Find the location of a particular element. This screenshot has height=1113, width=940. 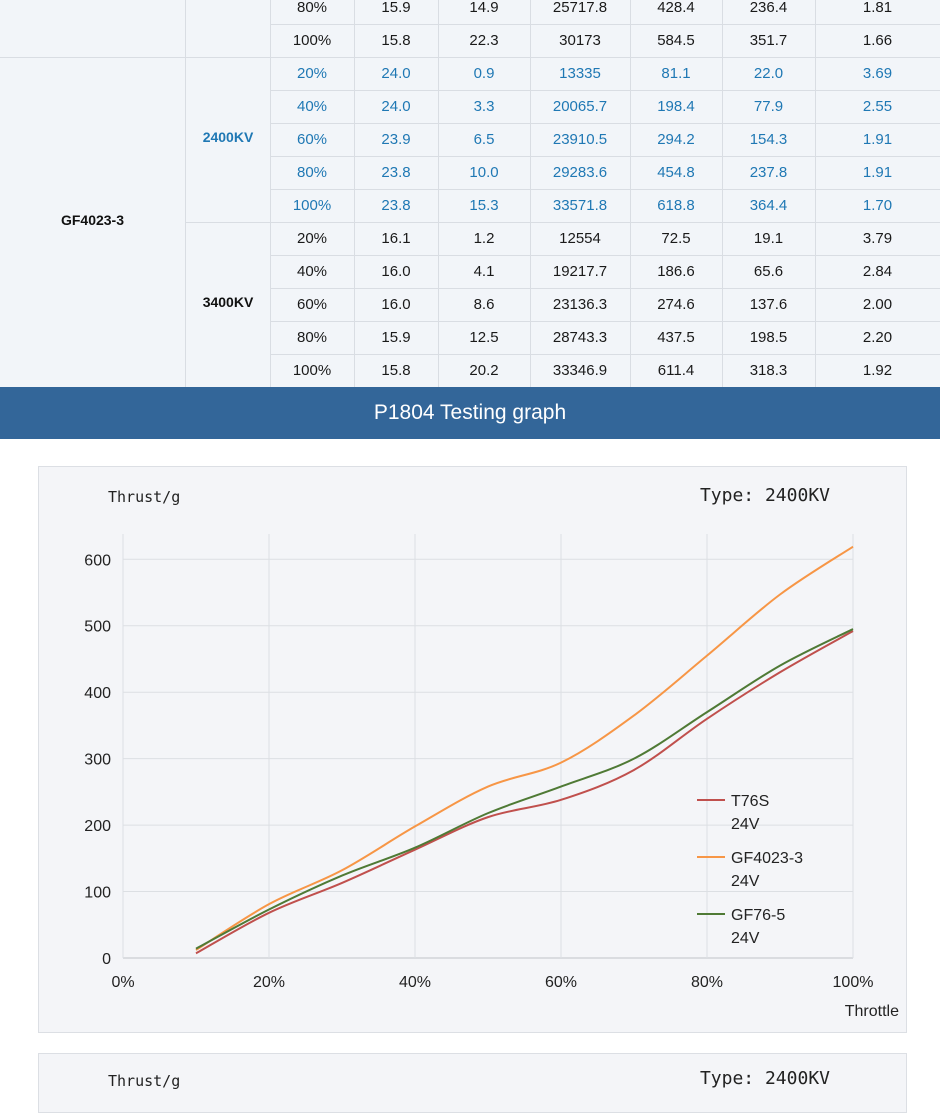

legend-label: GF76-5 is located at coordinates (758, 915).